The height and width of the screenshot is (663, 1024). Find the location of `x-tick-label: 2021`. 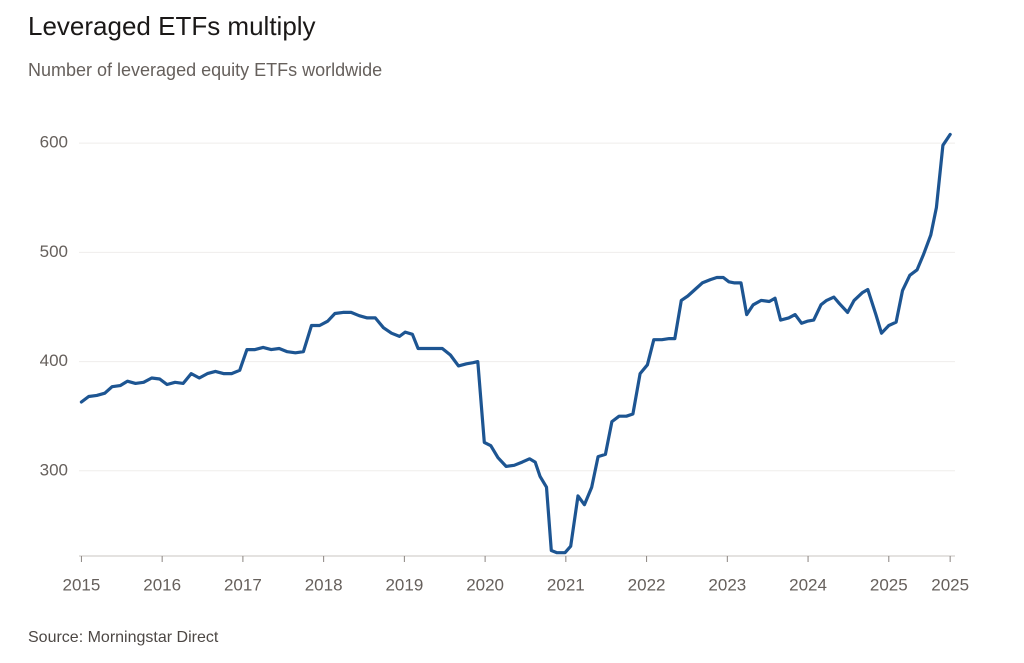

x-tick-label: 2021 is located at coordinates (566, 584).